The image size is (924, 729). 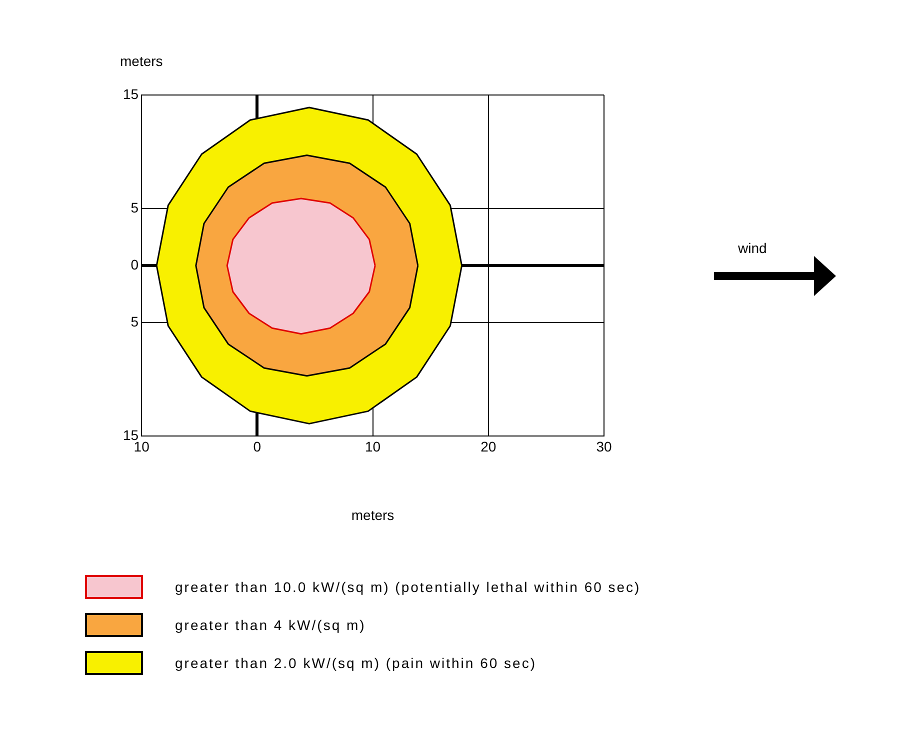 What do you see at coordinates (257, 446) in the screenshot?
I see `x-tick-label: 0` at bounding box center [257, 446].